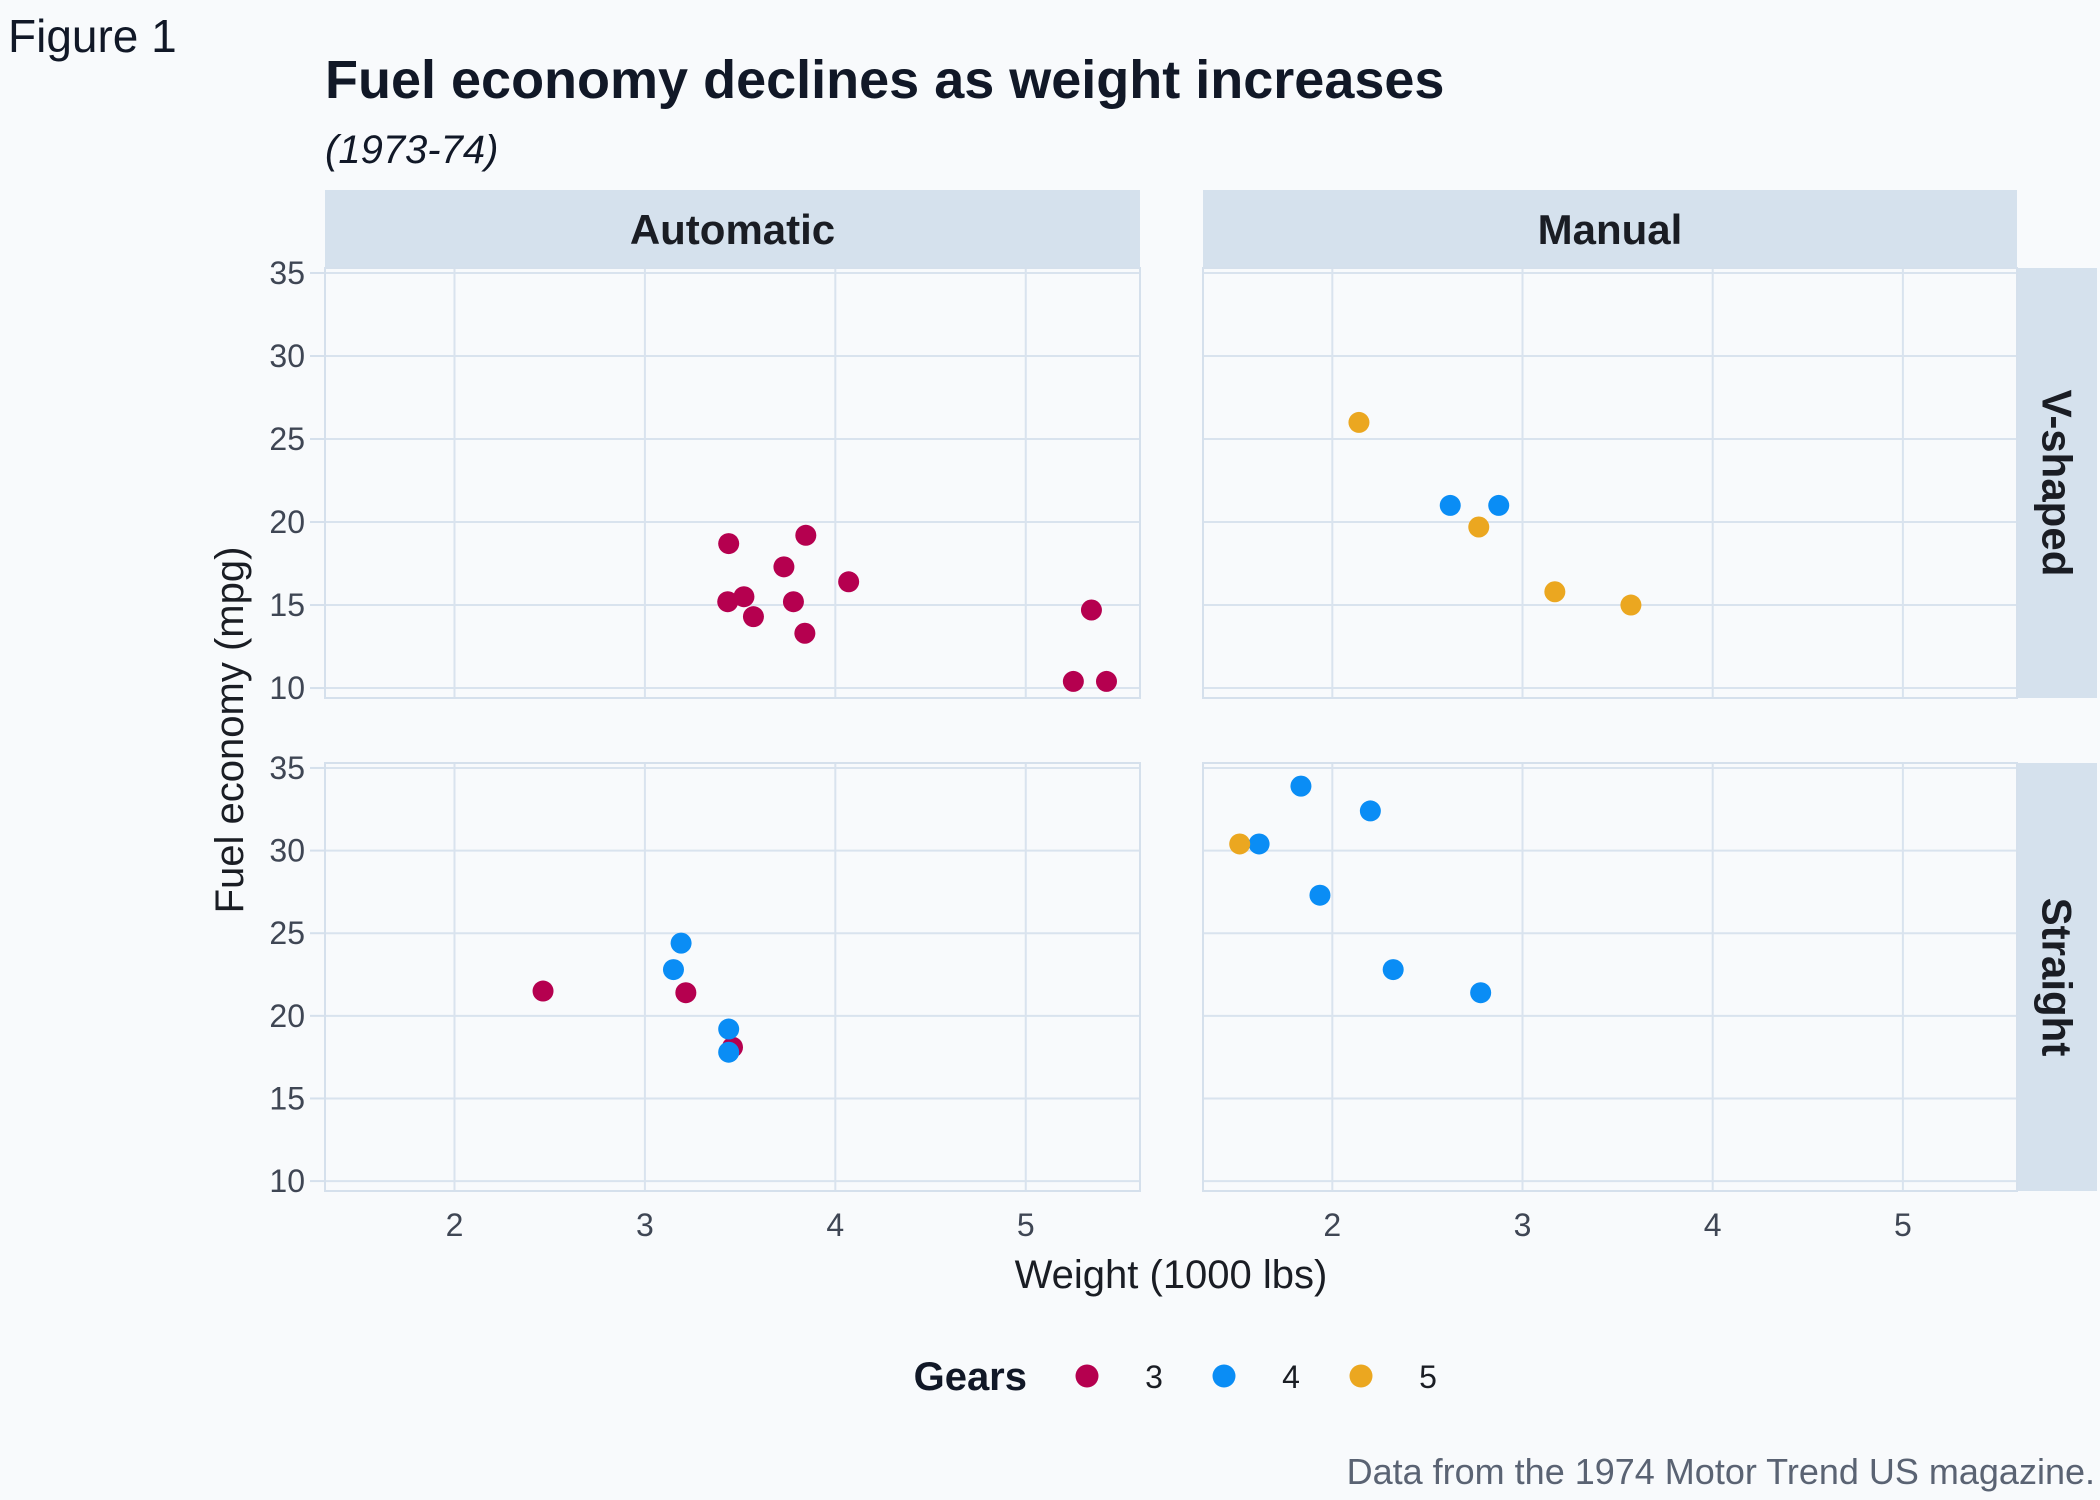 The width and height of the screenshot is (2100, 1500). Describe the element at coordinates (970, 1377) in the screenshot. I see `legend-title: Gears` at that location.